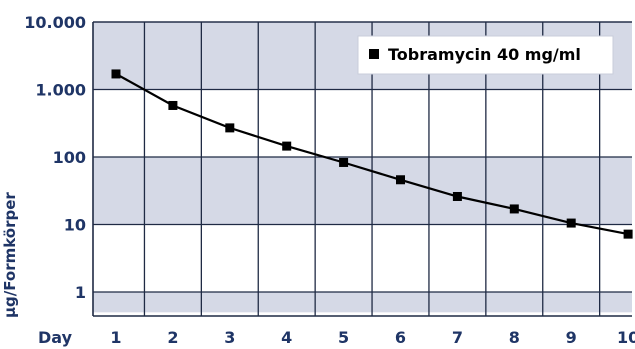 The image size is (635, 349). Describe the element at coordinates (172, 337) in the screenshot. I see `x-tick-label: 2` at that location.